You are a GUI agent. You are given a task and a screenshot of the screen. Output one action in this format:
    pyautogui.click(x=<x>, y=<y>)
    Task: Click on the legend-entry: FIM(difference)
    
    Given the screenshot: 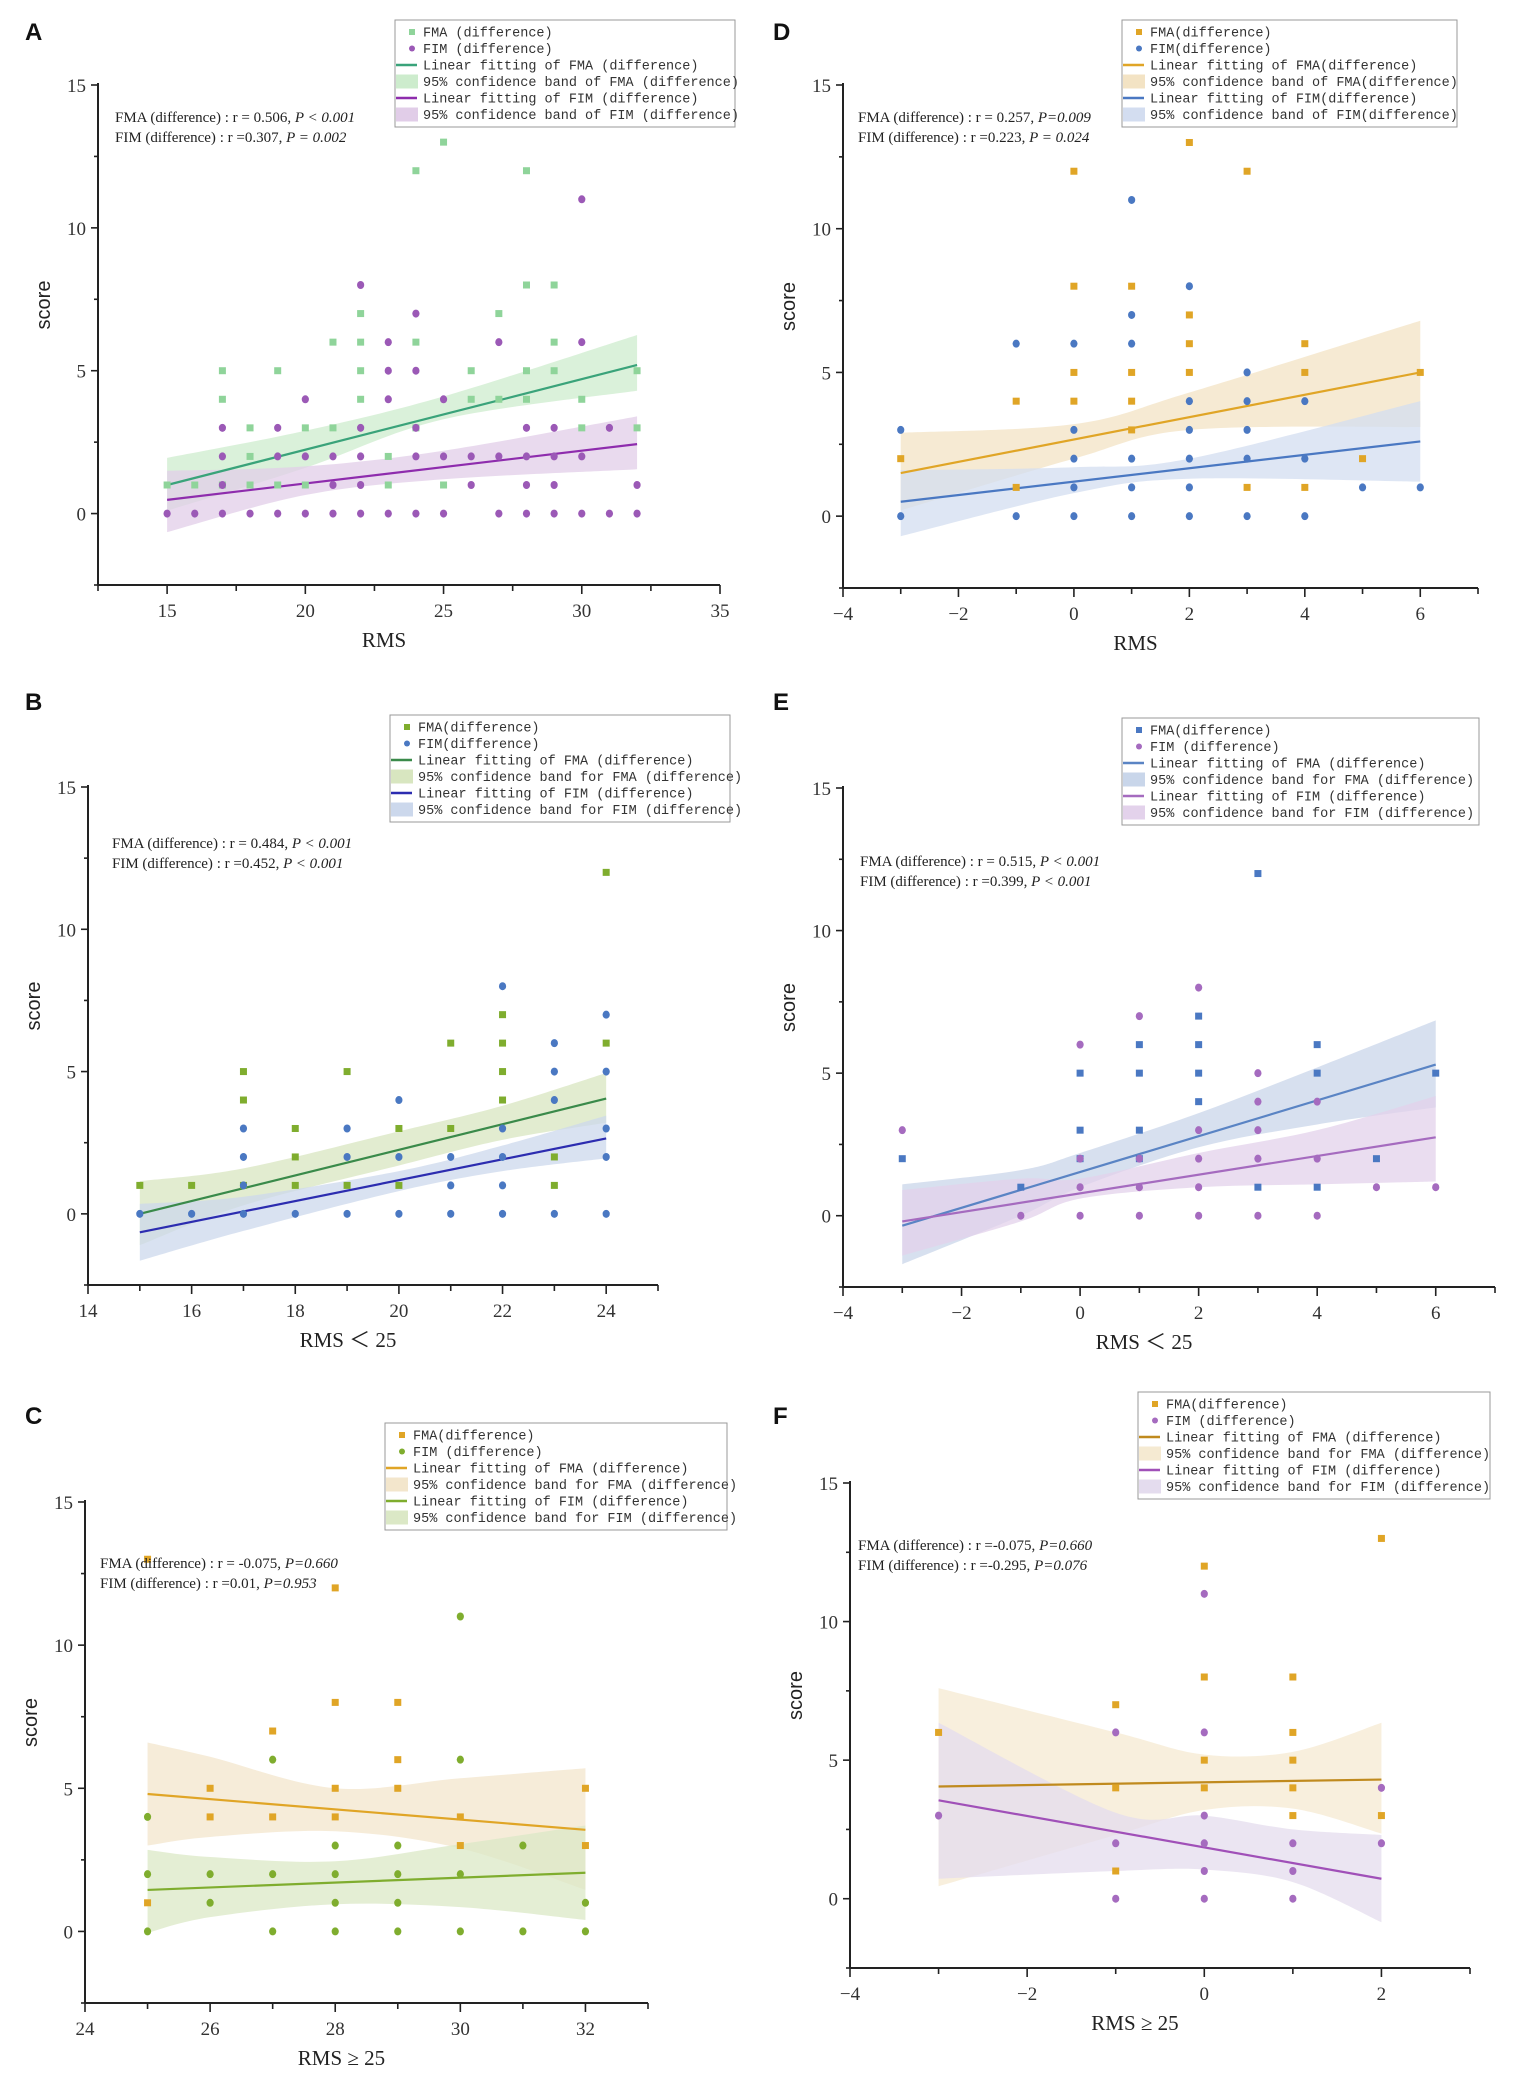 What is the action you would take?
    pyautogui.click(x=479, y=745)
    